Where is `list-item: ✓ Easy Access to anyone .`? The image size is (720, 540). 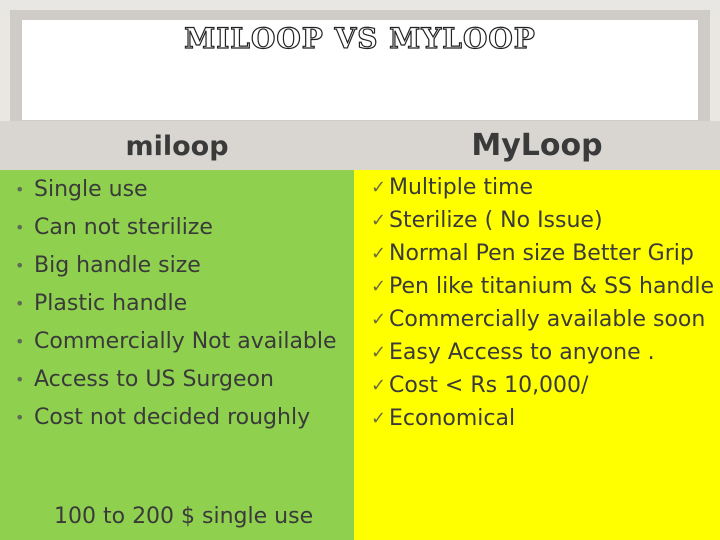
list-item: ✓ Easy Access to anyone . is located at coordinates (537, 353).